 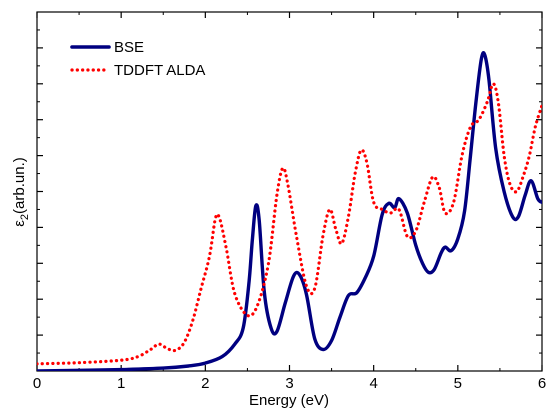 What do you see at coordinates (121, 383) in the screenshot?
I see `x-tick-label: 1` at bounding box center [121, 383].